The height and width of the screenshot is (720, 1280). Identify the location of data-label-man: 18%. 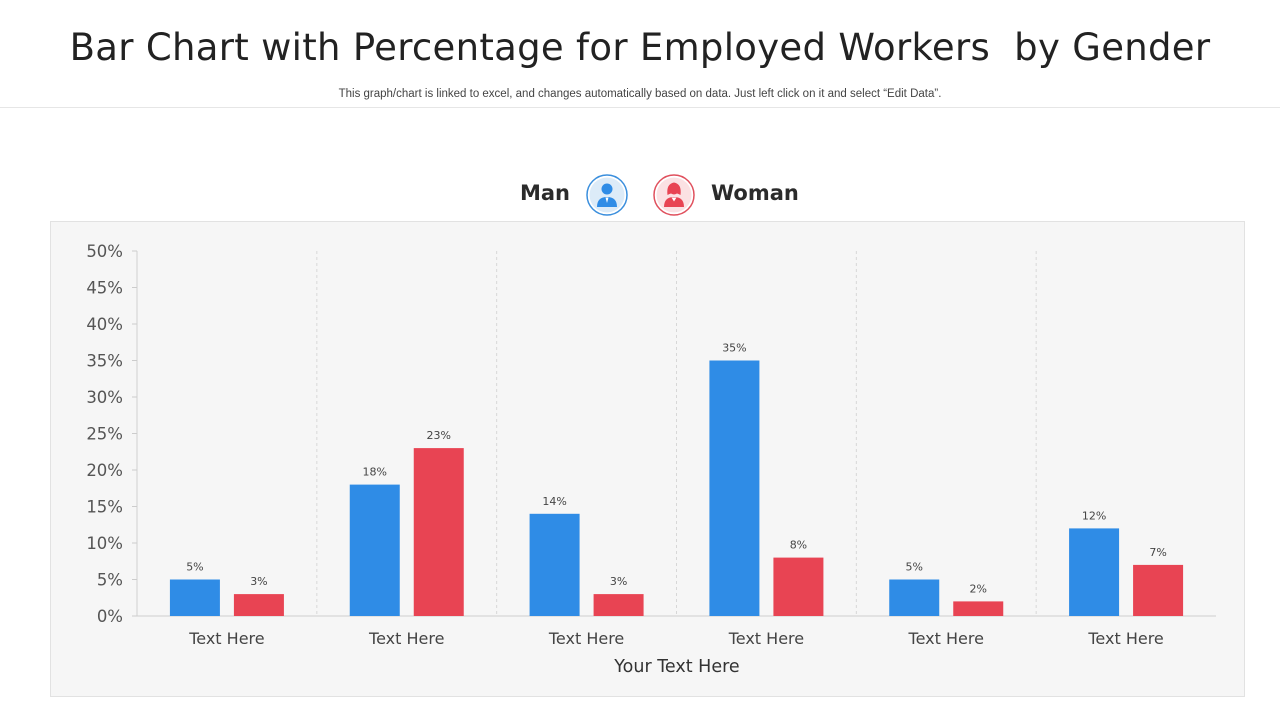
(375, 472).